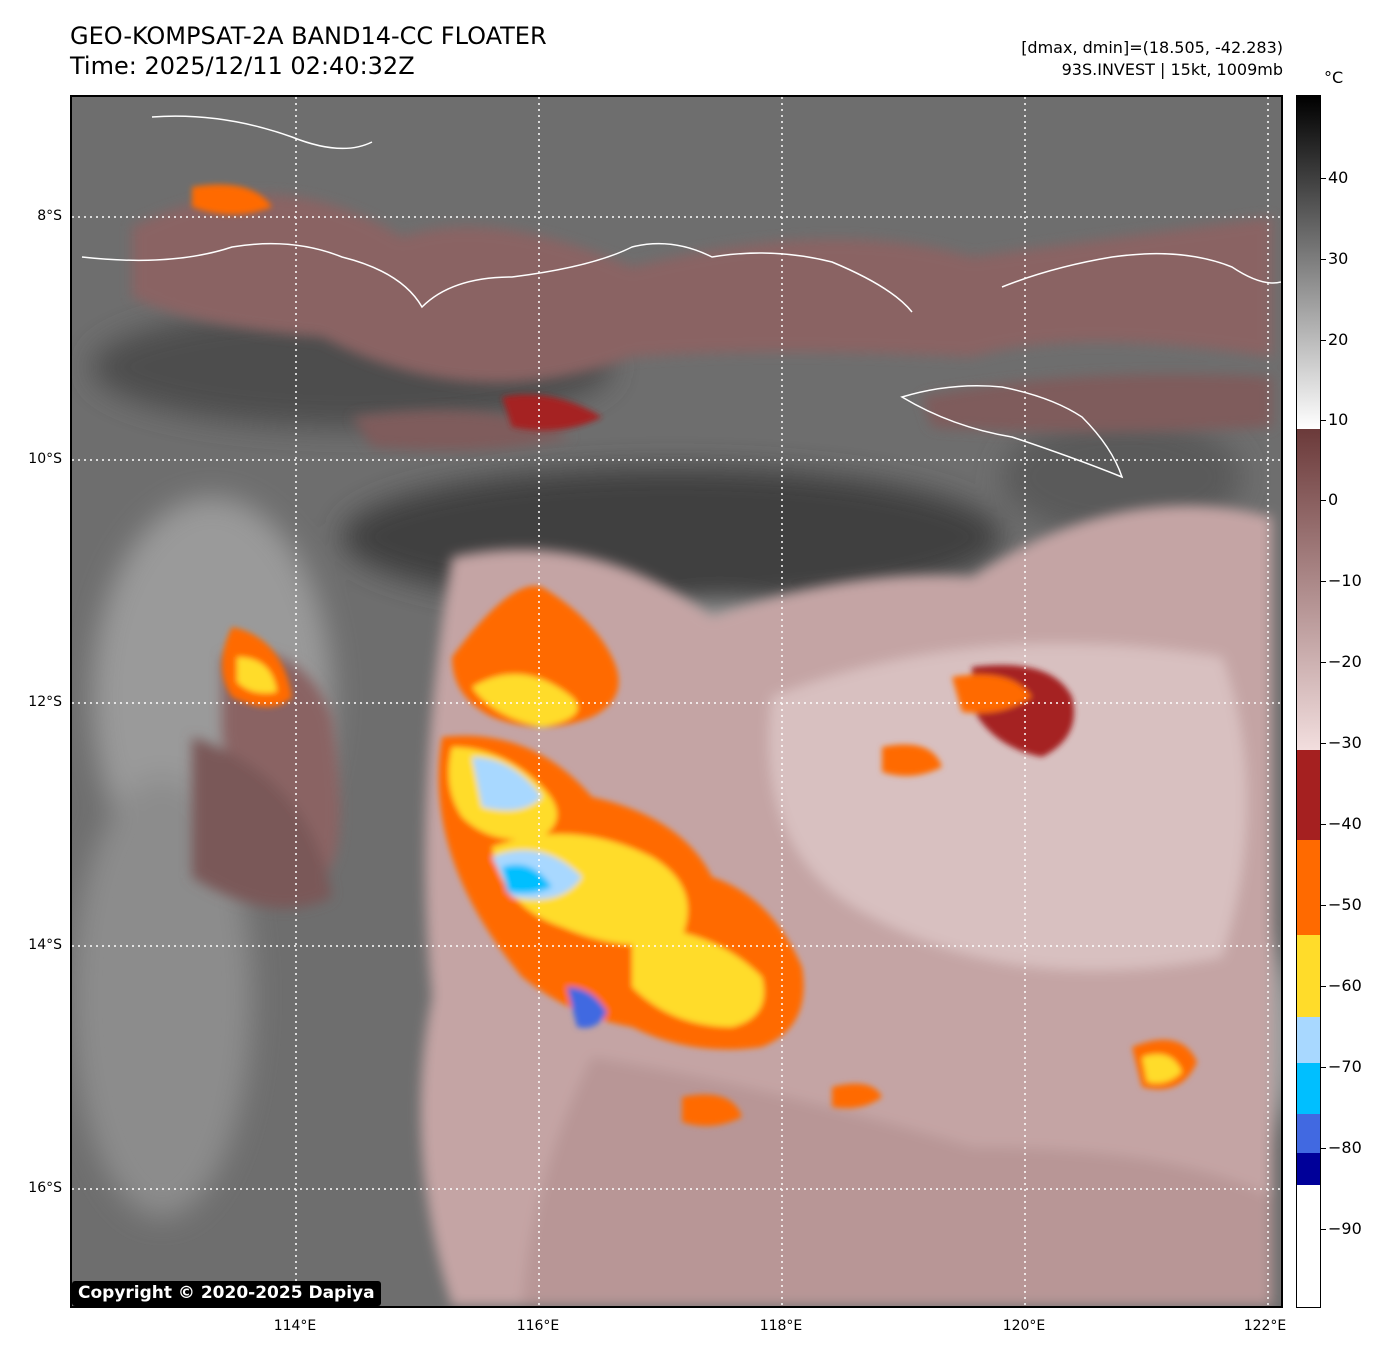 This screenshot has height=1359, width=1388. I want to click on cb-label-40: 40, so click(1338, 177).